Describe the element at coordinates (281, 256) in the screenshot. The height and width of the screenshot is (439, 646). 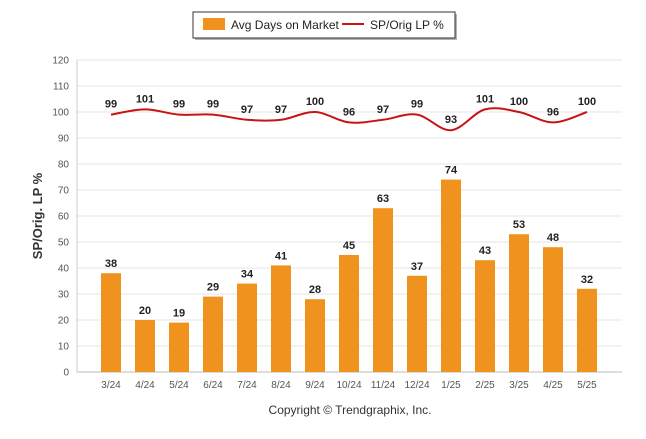
I see `bar-value-label: 41` at that location.